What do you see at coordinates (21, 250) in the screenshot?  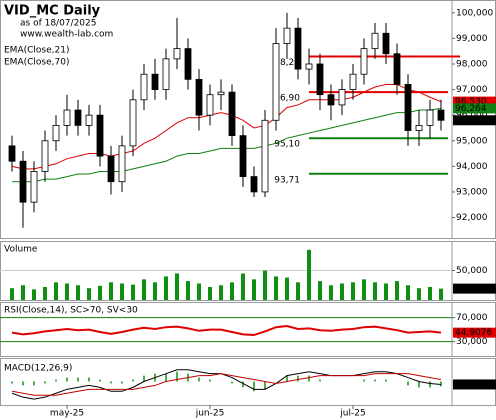 I see `pane-title: Volume` at bounding box center [21, 250].